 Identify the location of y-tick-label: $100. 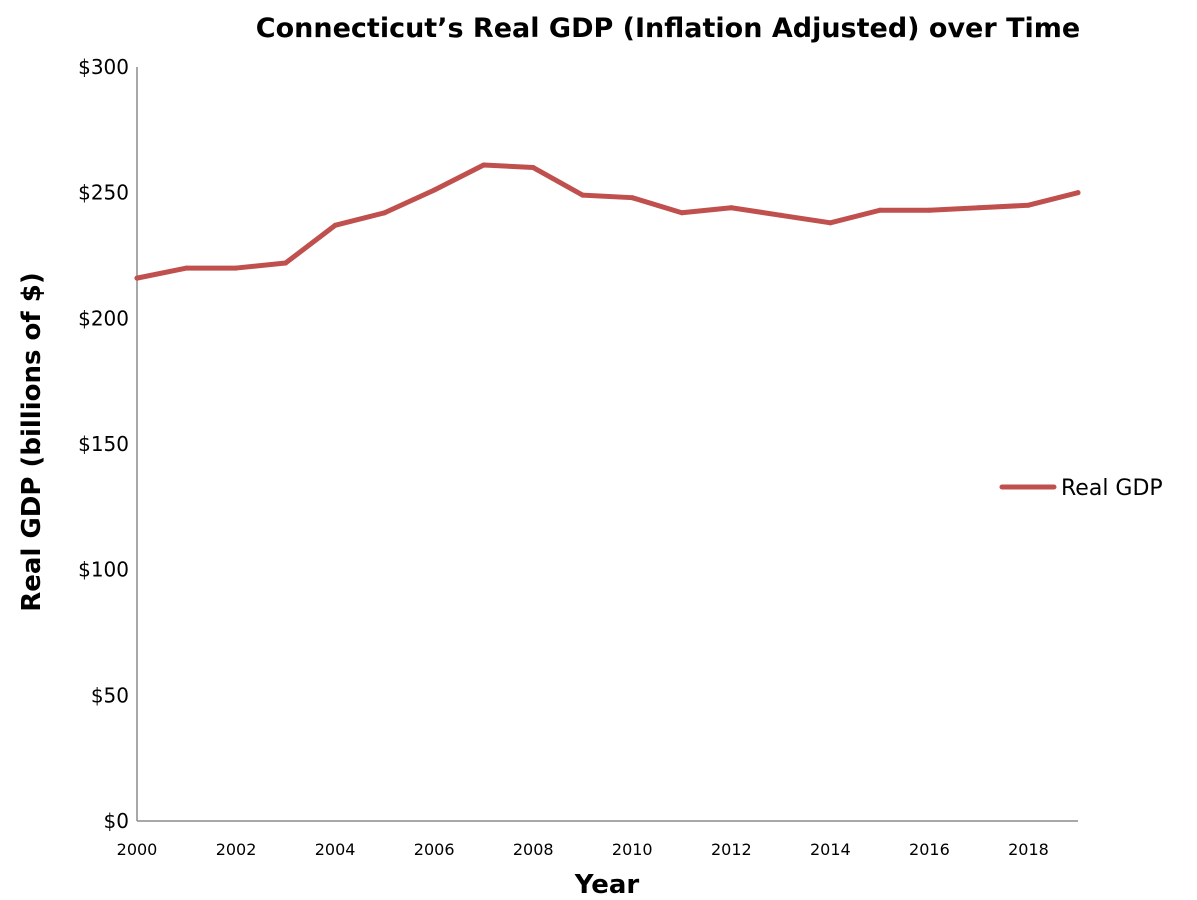
(103, 570).